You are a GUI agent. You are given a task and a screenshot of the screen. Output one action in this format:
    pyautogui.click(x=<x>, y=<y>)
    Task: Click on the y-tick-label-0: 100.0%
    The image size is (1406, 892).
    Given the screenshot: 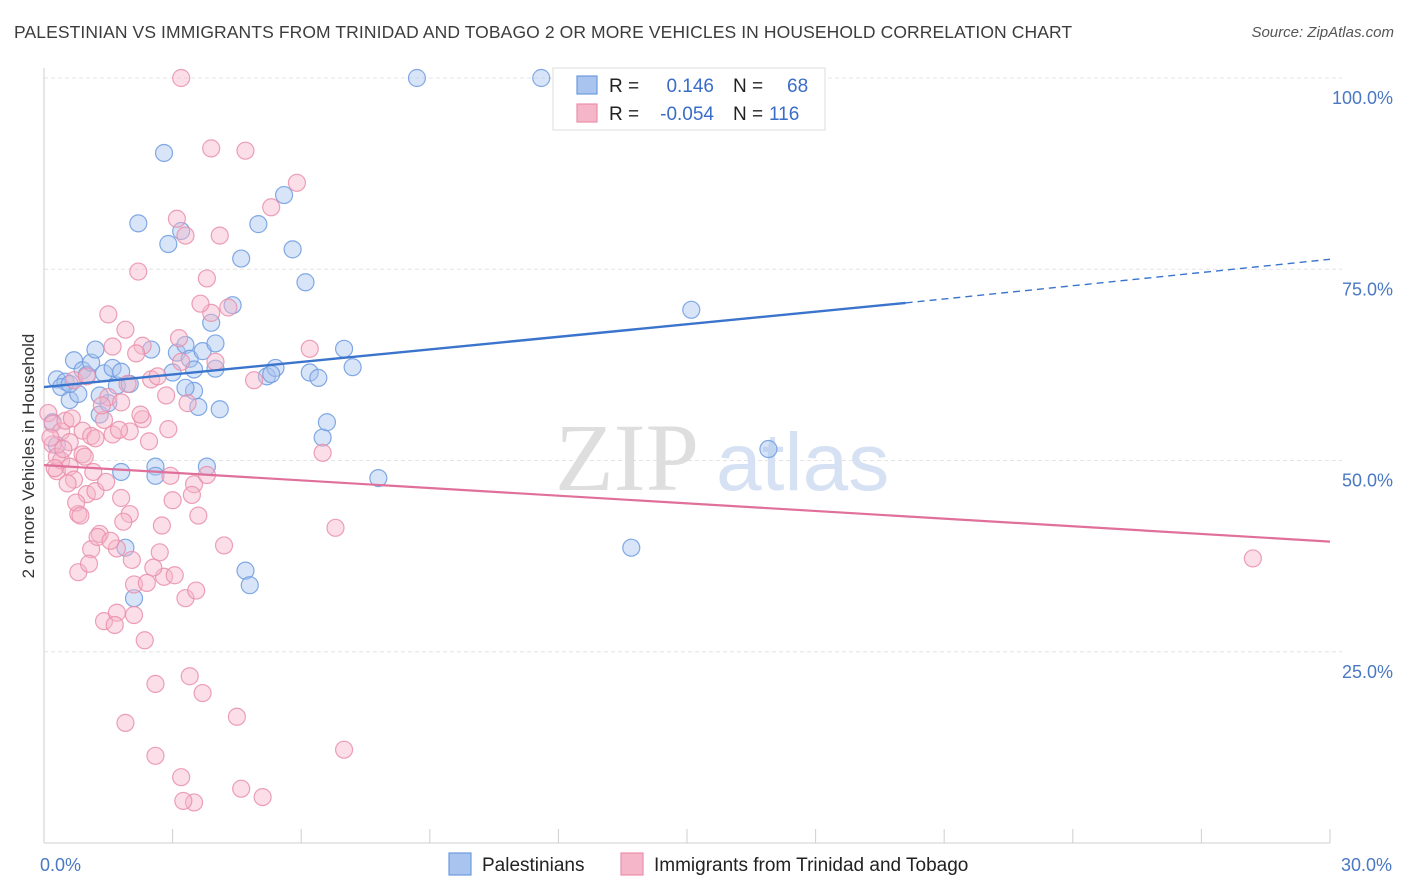 What is the action you would take?
    pyautogui.click(x=1362, y=98)
    